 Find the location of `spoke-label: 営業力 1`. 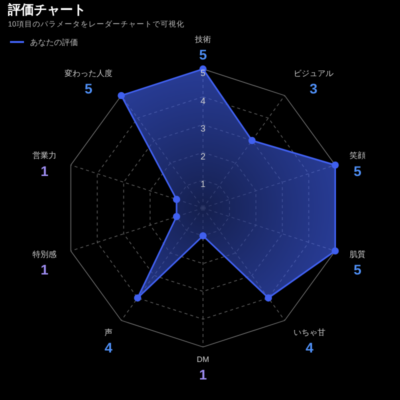

spoke-label: 営業力 1 is located at coordinates (44, 165).